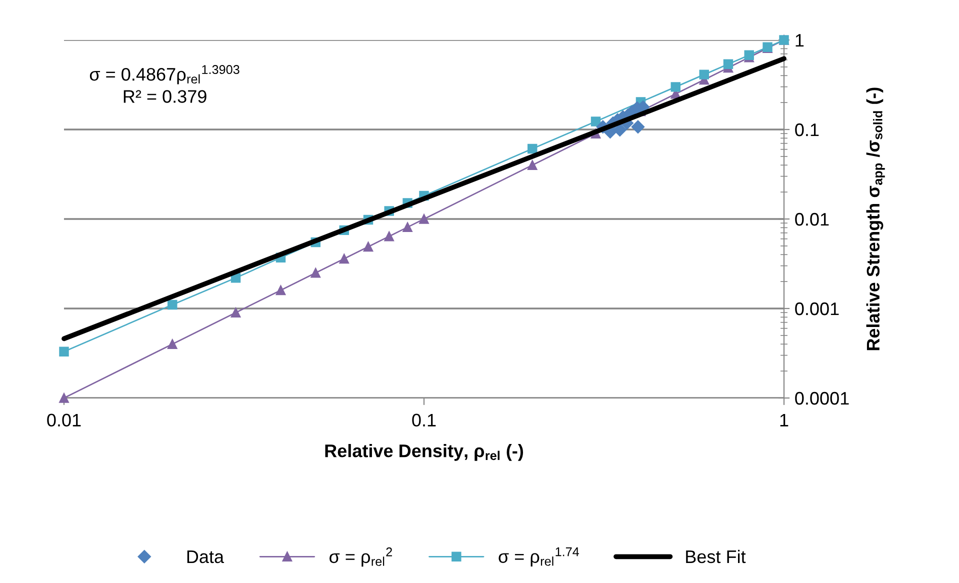  What do you see at coordinates (784, 420) in the screenshot?
I see `x-tick-label: 1` at bounding box center [784, 420].